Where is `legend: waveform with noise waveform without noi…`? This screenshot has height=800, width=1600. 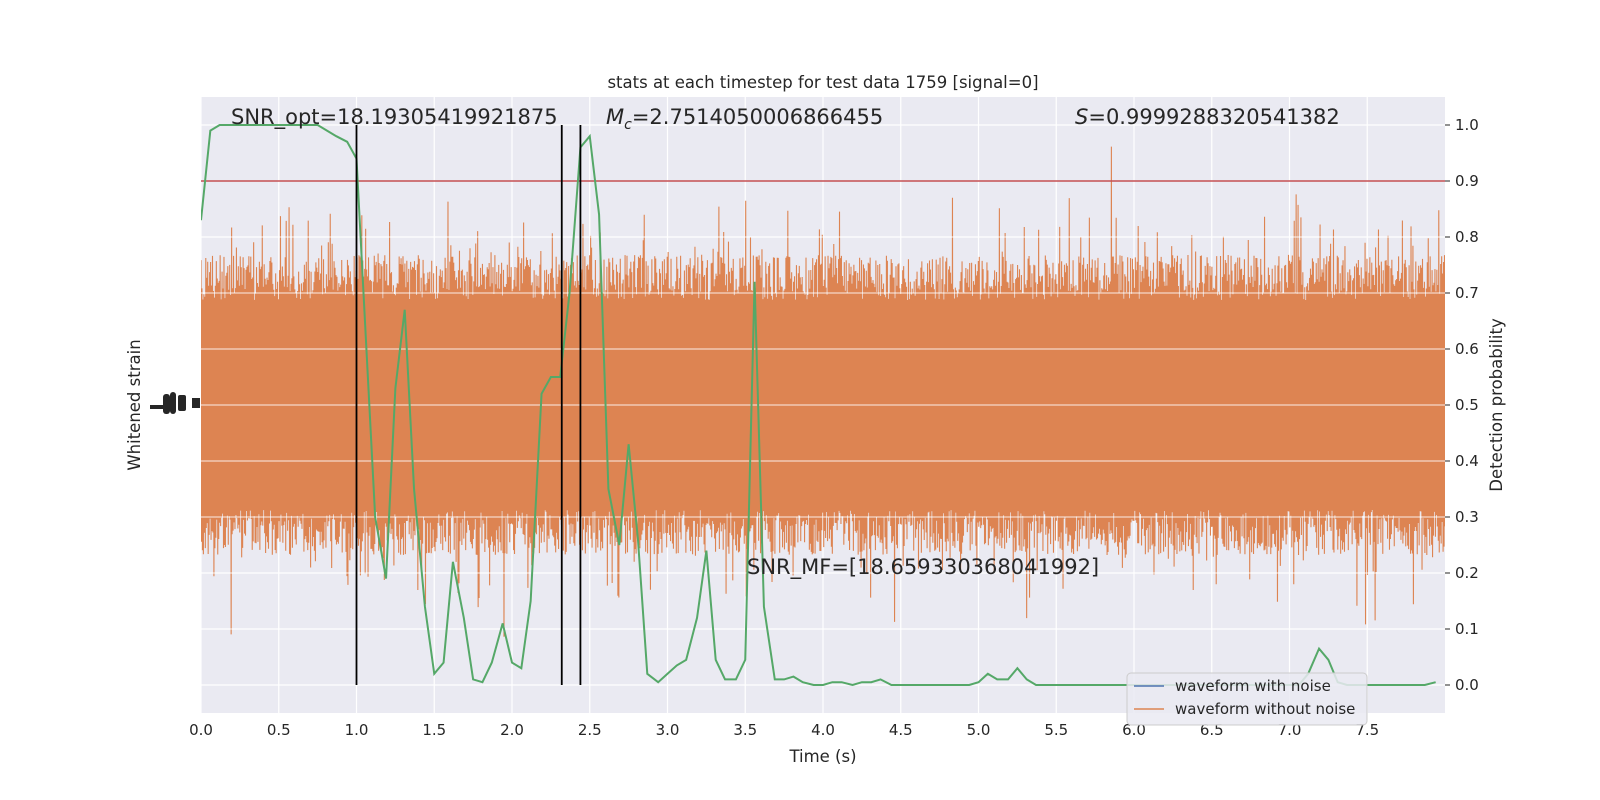 legend: waveform with noise waveform without noi… is located at coordinates (1247, 699).